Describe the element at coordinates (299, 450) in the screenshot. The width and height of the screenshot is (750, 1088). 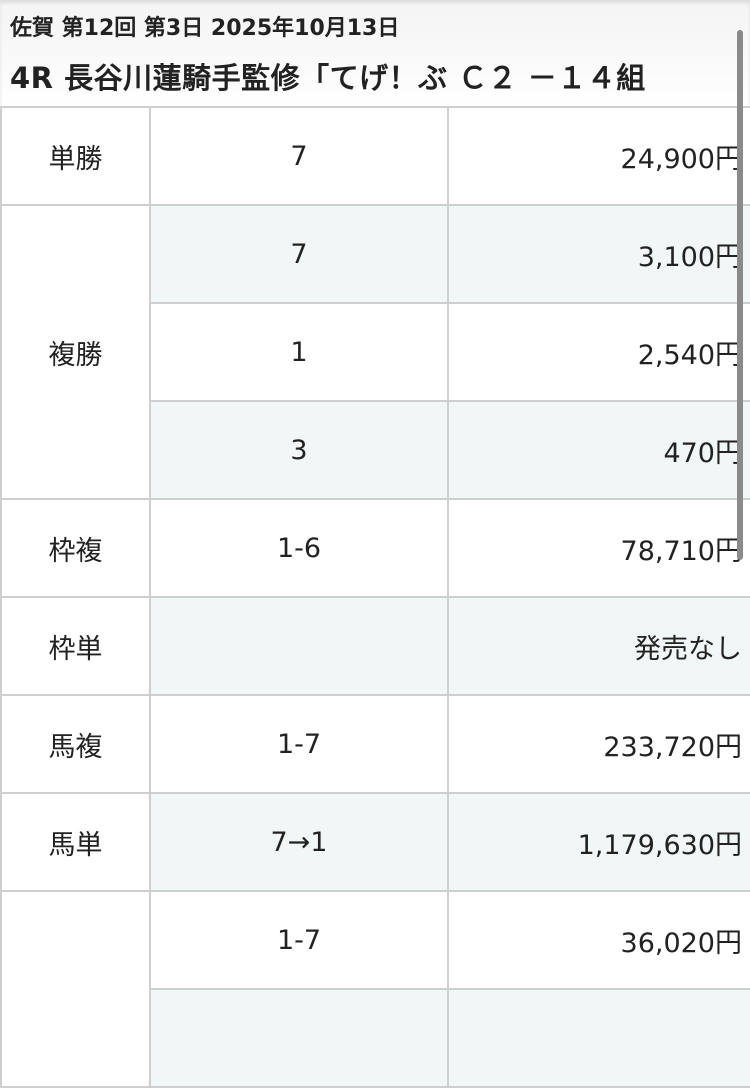
I see `combination-cell: 3` at that location.